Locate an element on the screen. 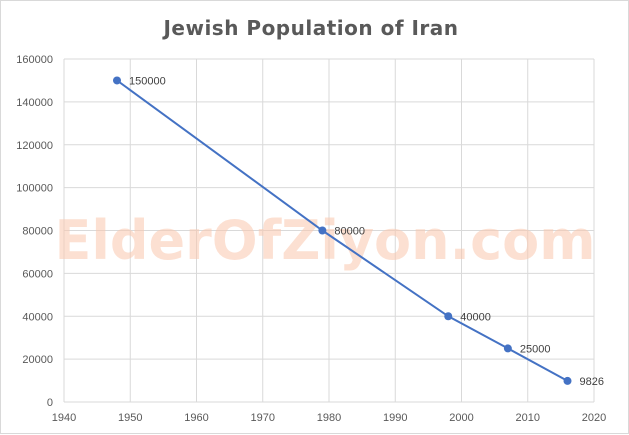 Image resolution: width=629 pixels, height=435 pixels. y-tick-label: 20000 is located at coordinates (37, 360).